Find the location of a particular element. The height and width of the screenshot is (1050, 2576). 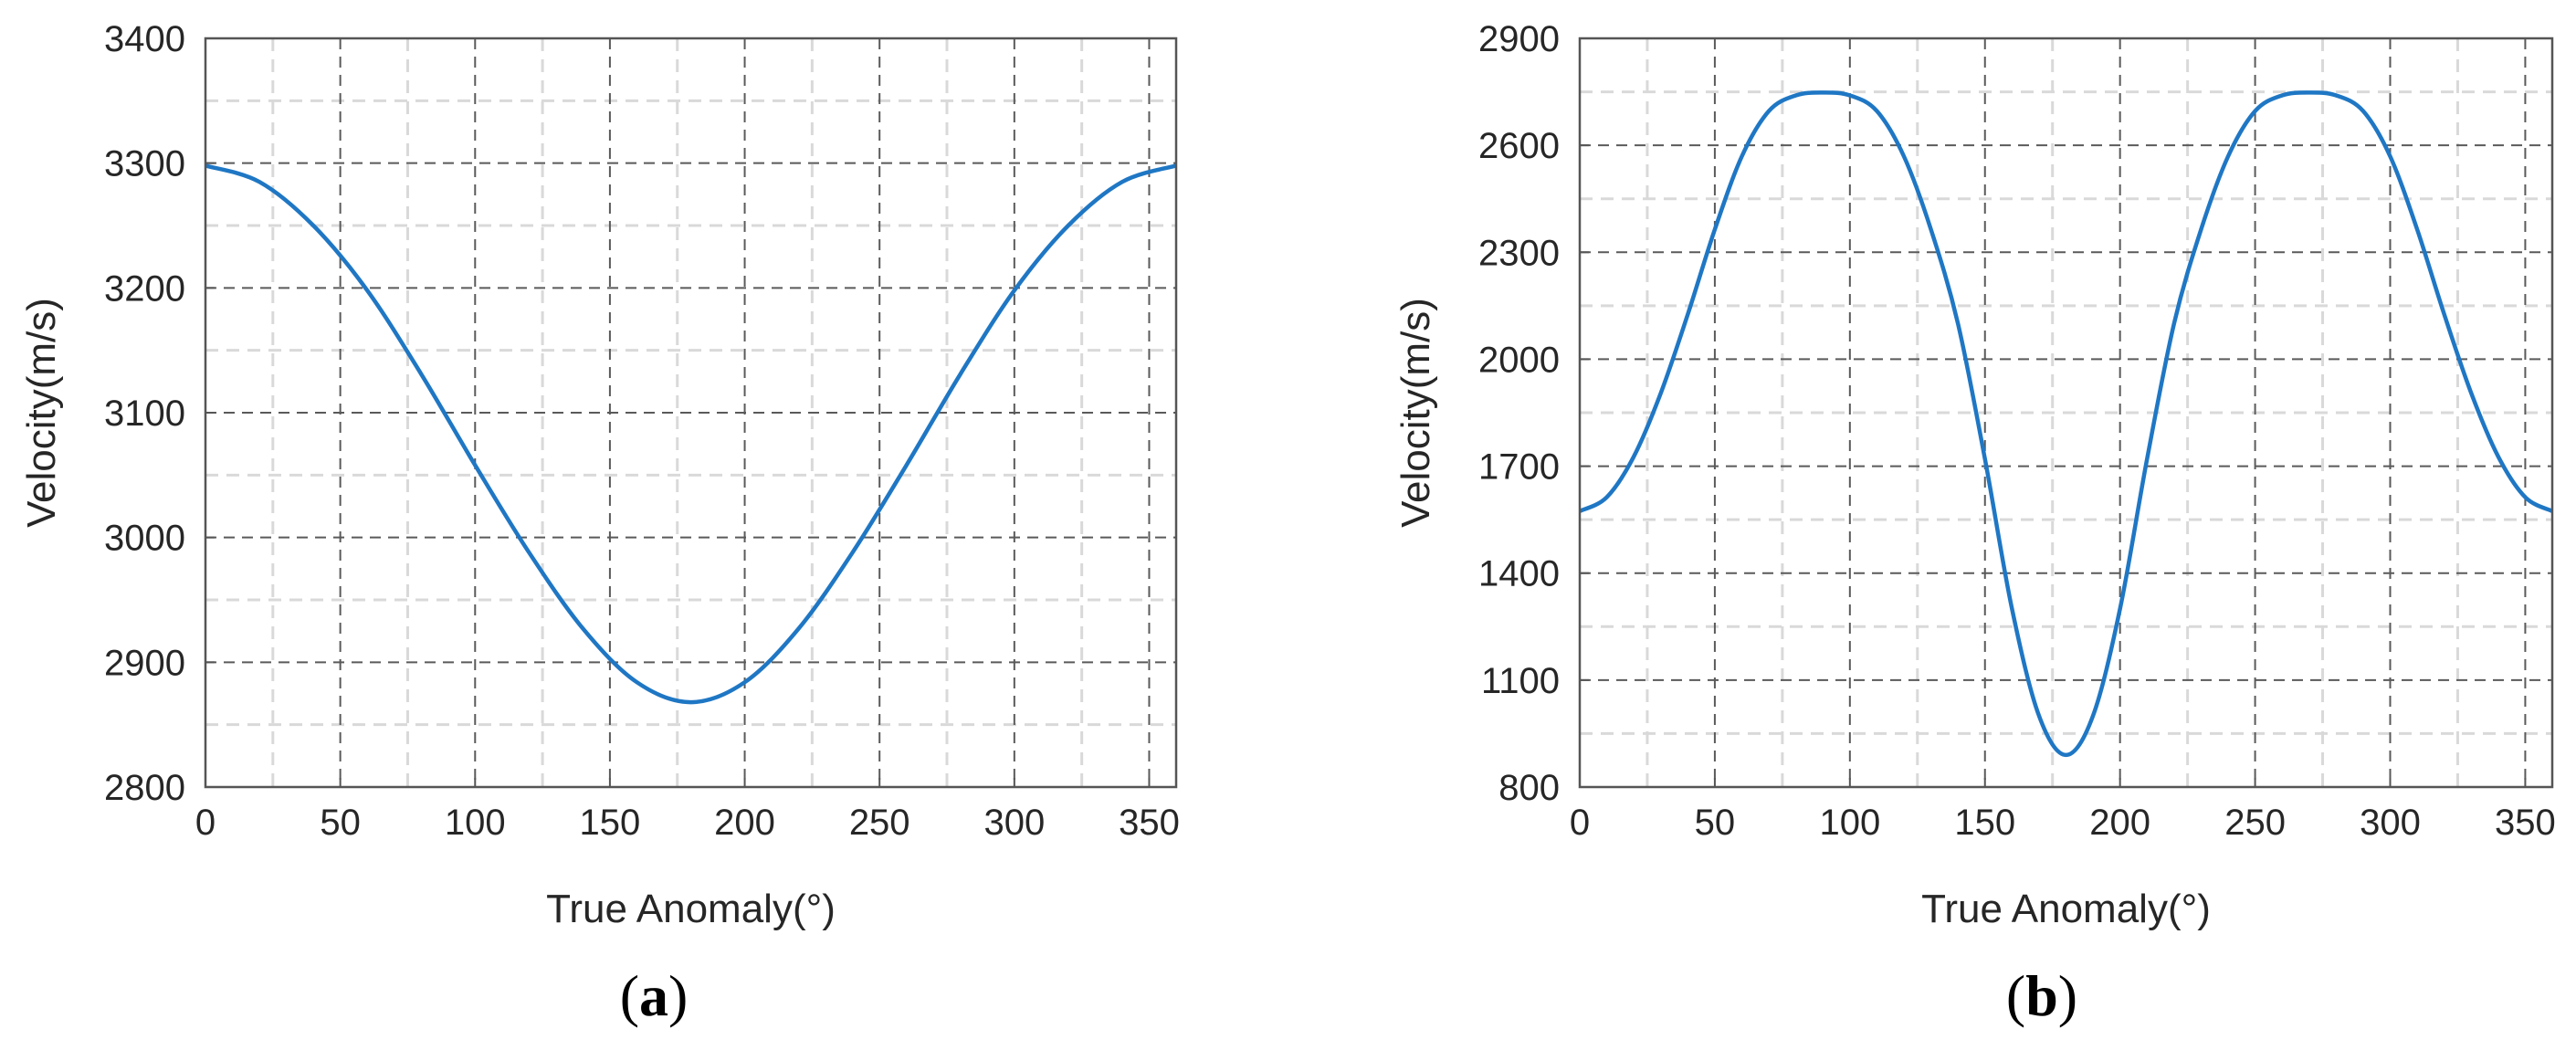

y-tick-label: 3000 is located at coordinates (144, 539).